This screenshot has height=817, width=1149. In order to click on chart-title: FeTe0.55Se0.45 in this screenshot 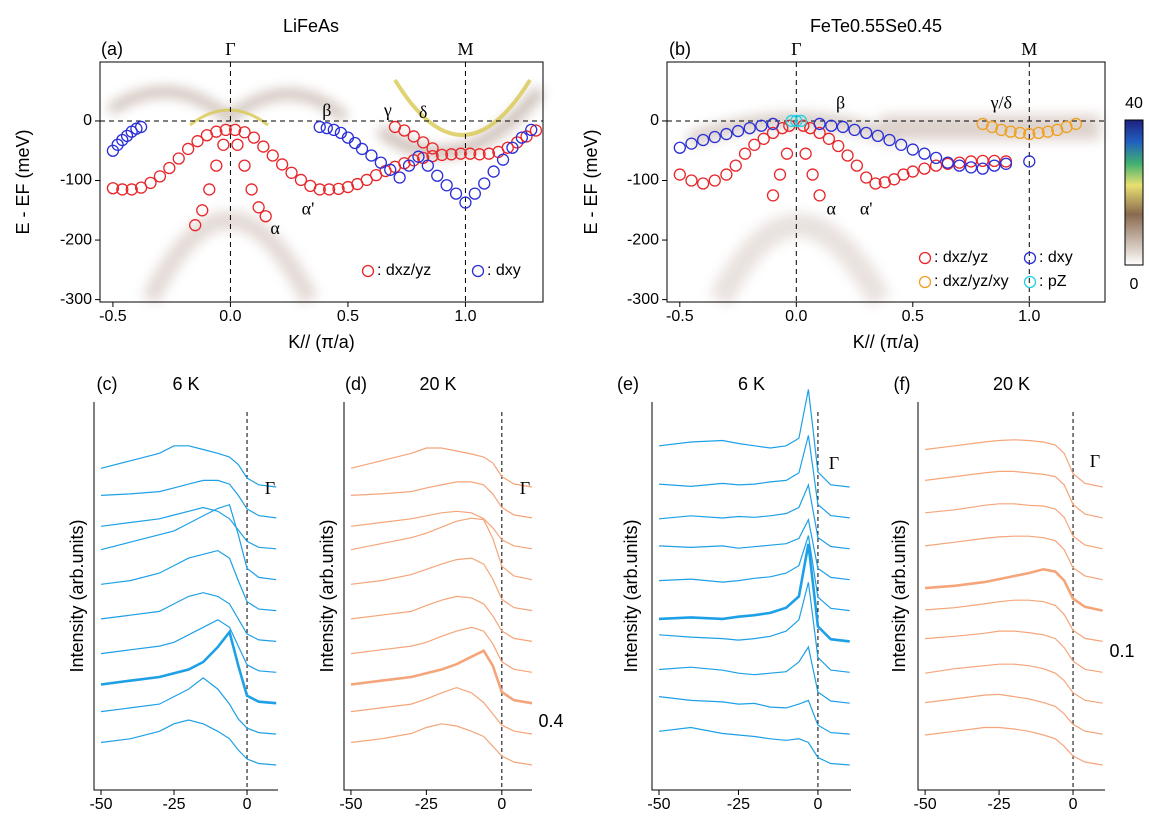, I will do `click(876, 26)`.